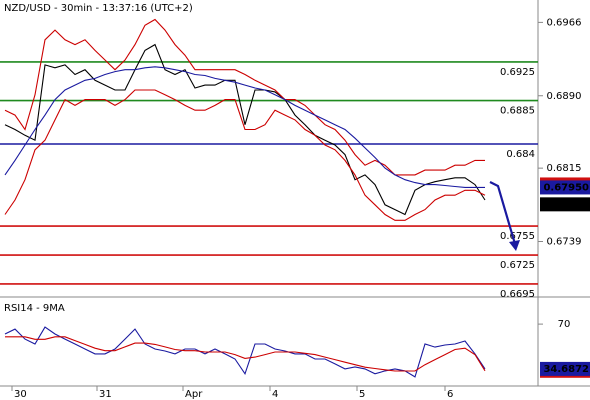  What do you see at coordinates (517, 294) in the screenshot?
I see `level-label: 0.6695` at bounding box center [517, 294].